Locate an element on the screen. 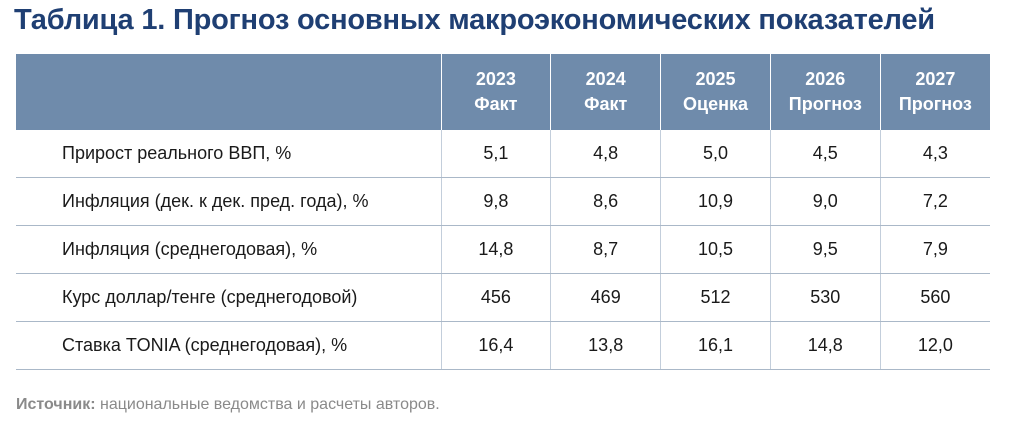 The image size is (1024, 424). table-cell: 9,0 is located at coordinates (825, 201).